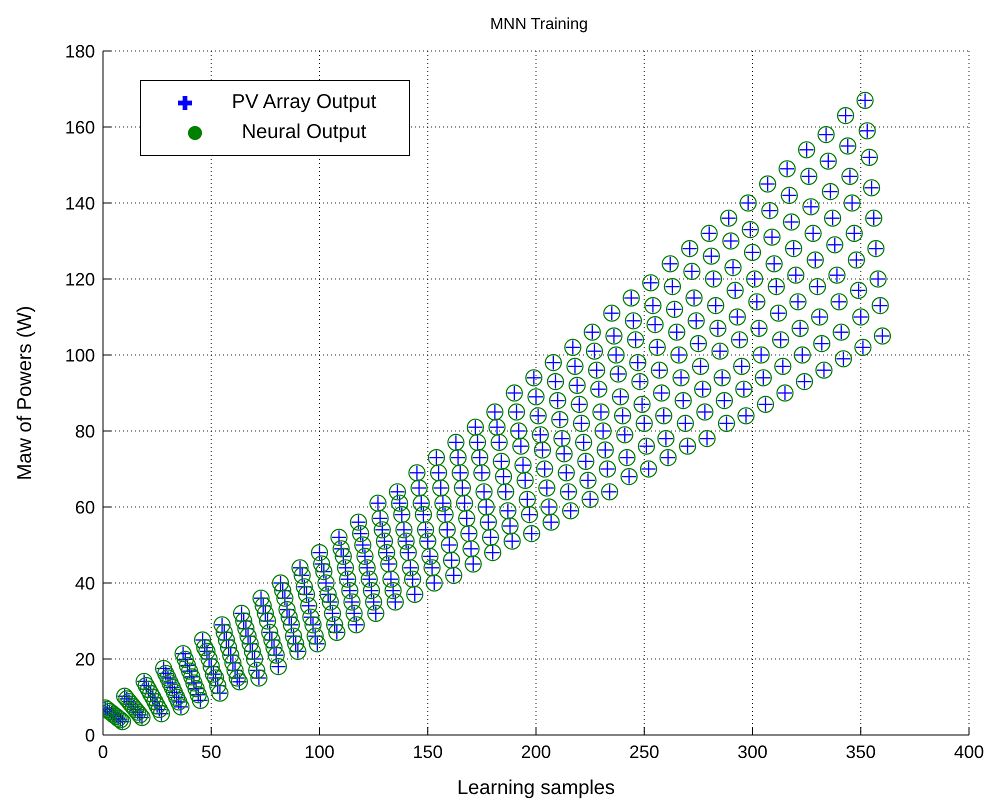 The image size is (998, 812). What do you see at coordinates (79, 355) in the screenshot?
I see `y-tick-label: 100` at bounding box center [79, 355].